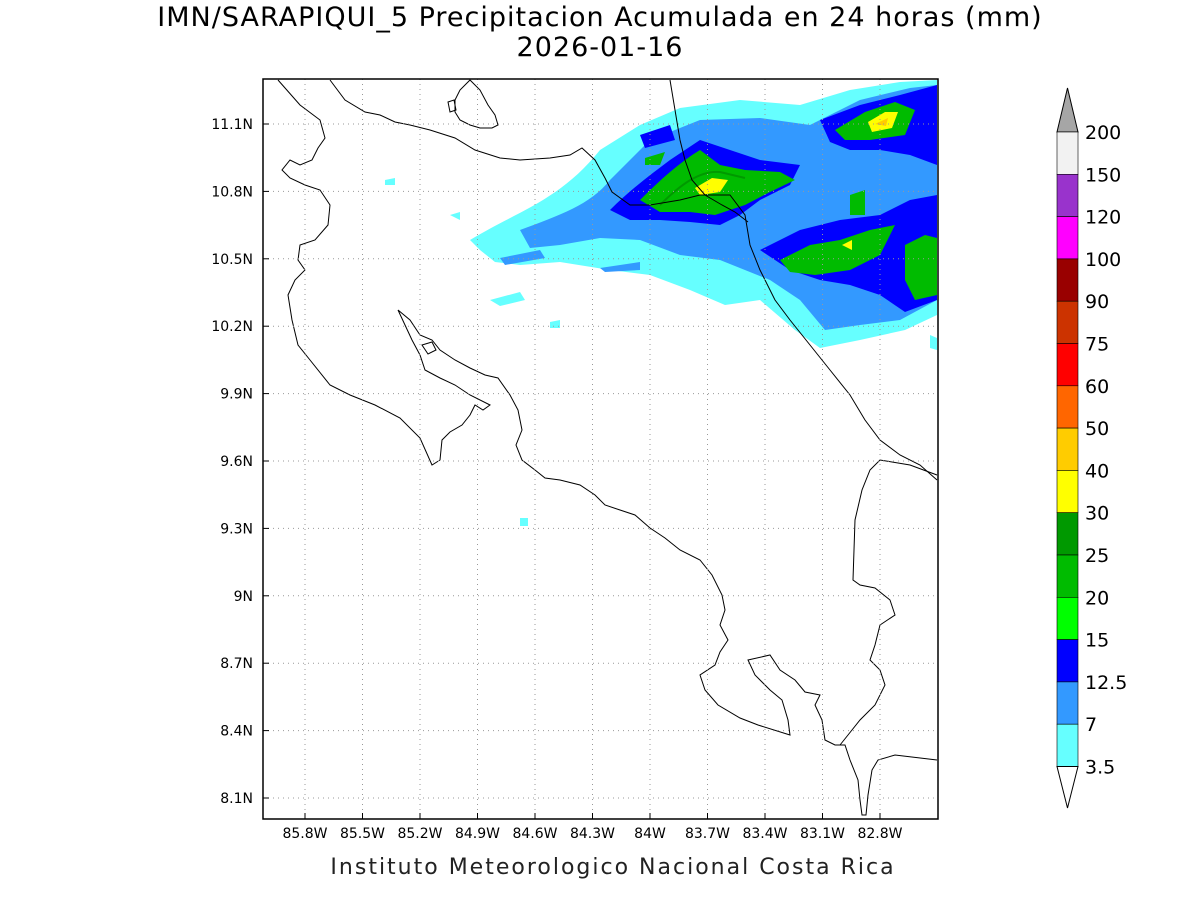  What do you see at coordinates (650, 834) in the screenshot?
I see `lon-tick-label: 84W` at bounding box center [650, 834].